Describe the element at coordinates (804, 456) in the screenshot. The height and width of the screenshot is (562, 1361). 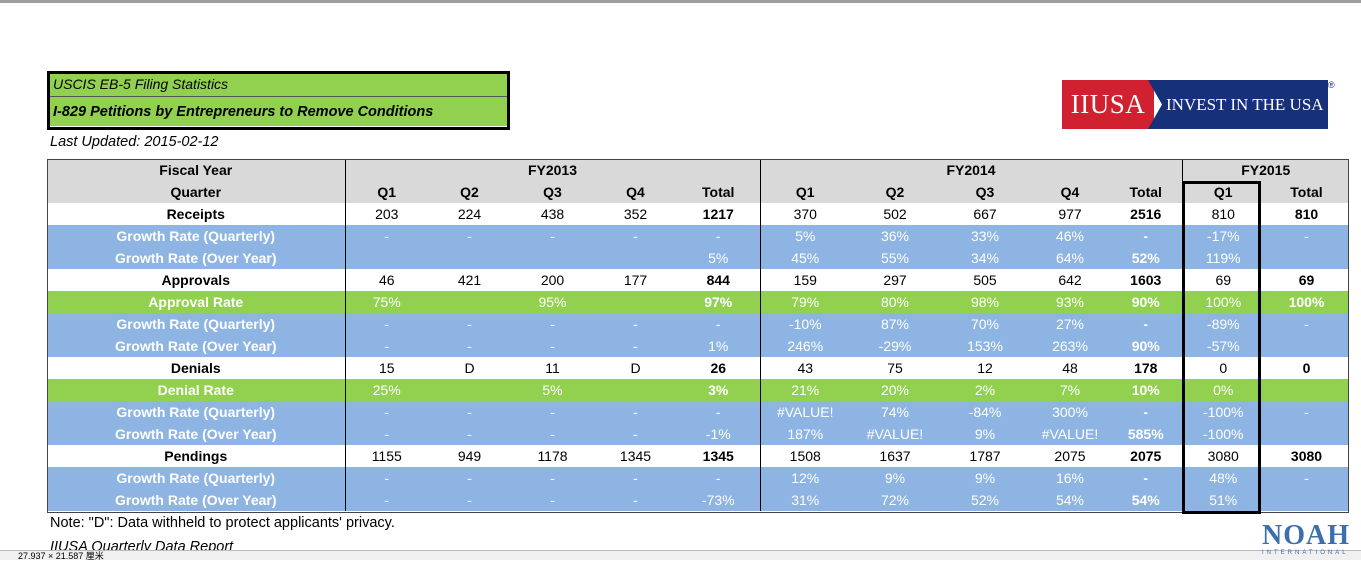
I see `table-cell: 1508` at that location.